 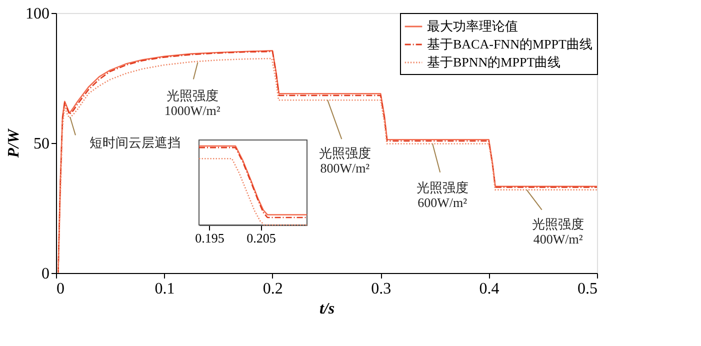 I want to click on x-tick-label: 0.3, so click(x=381, y=289).